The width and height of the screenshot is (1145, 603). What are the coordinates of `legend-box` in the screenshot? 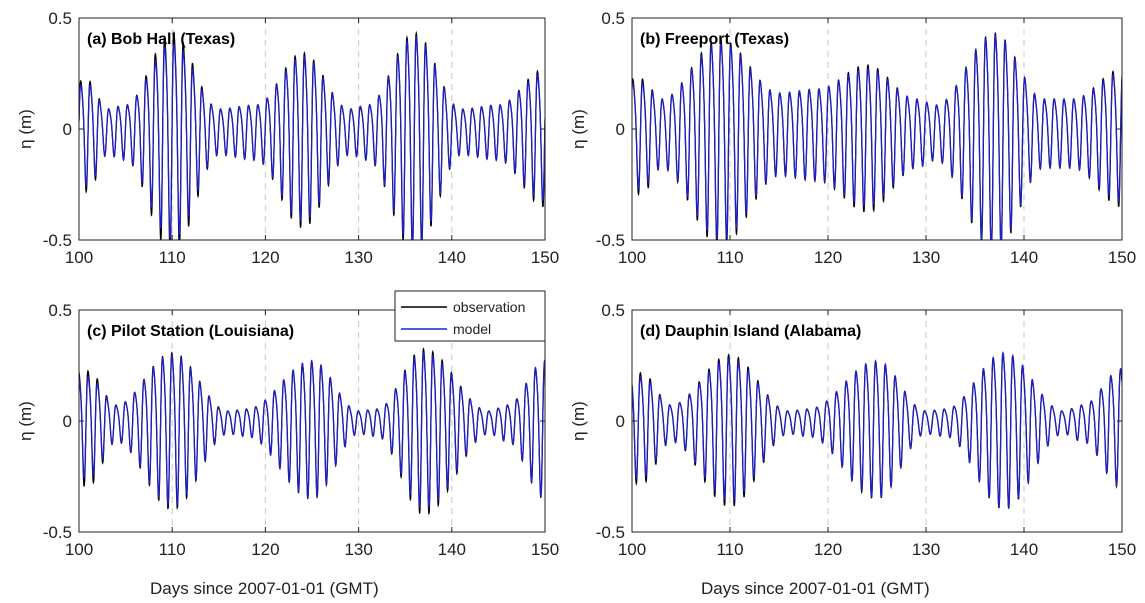 It's located at (470, 316).